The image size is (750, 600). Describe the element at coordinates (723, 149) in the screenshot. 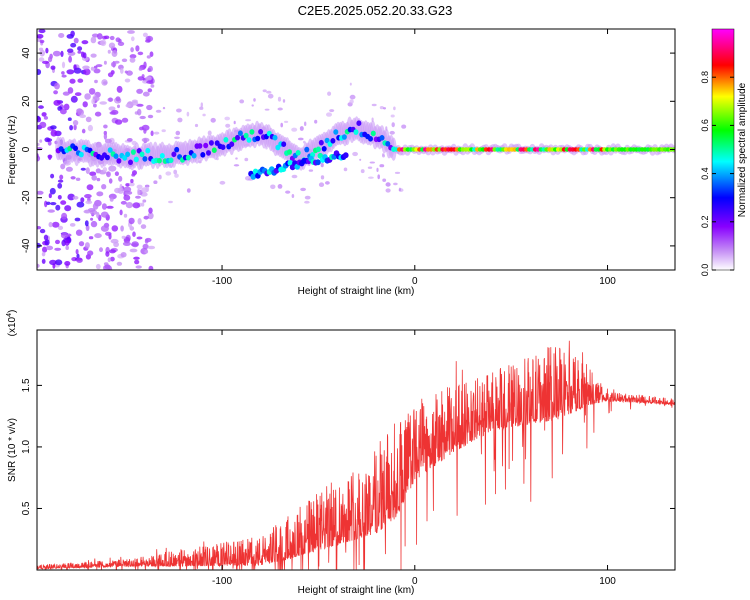

I see `colorbar-gradient` at that location.